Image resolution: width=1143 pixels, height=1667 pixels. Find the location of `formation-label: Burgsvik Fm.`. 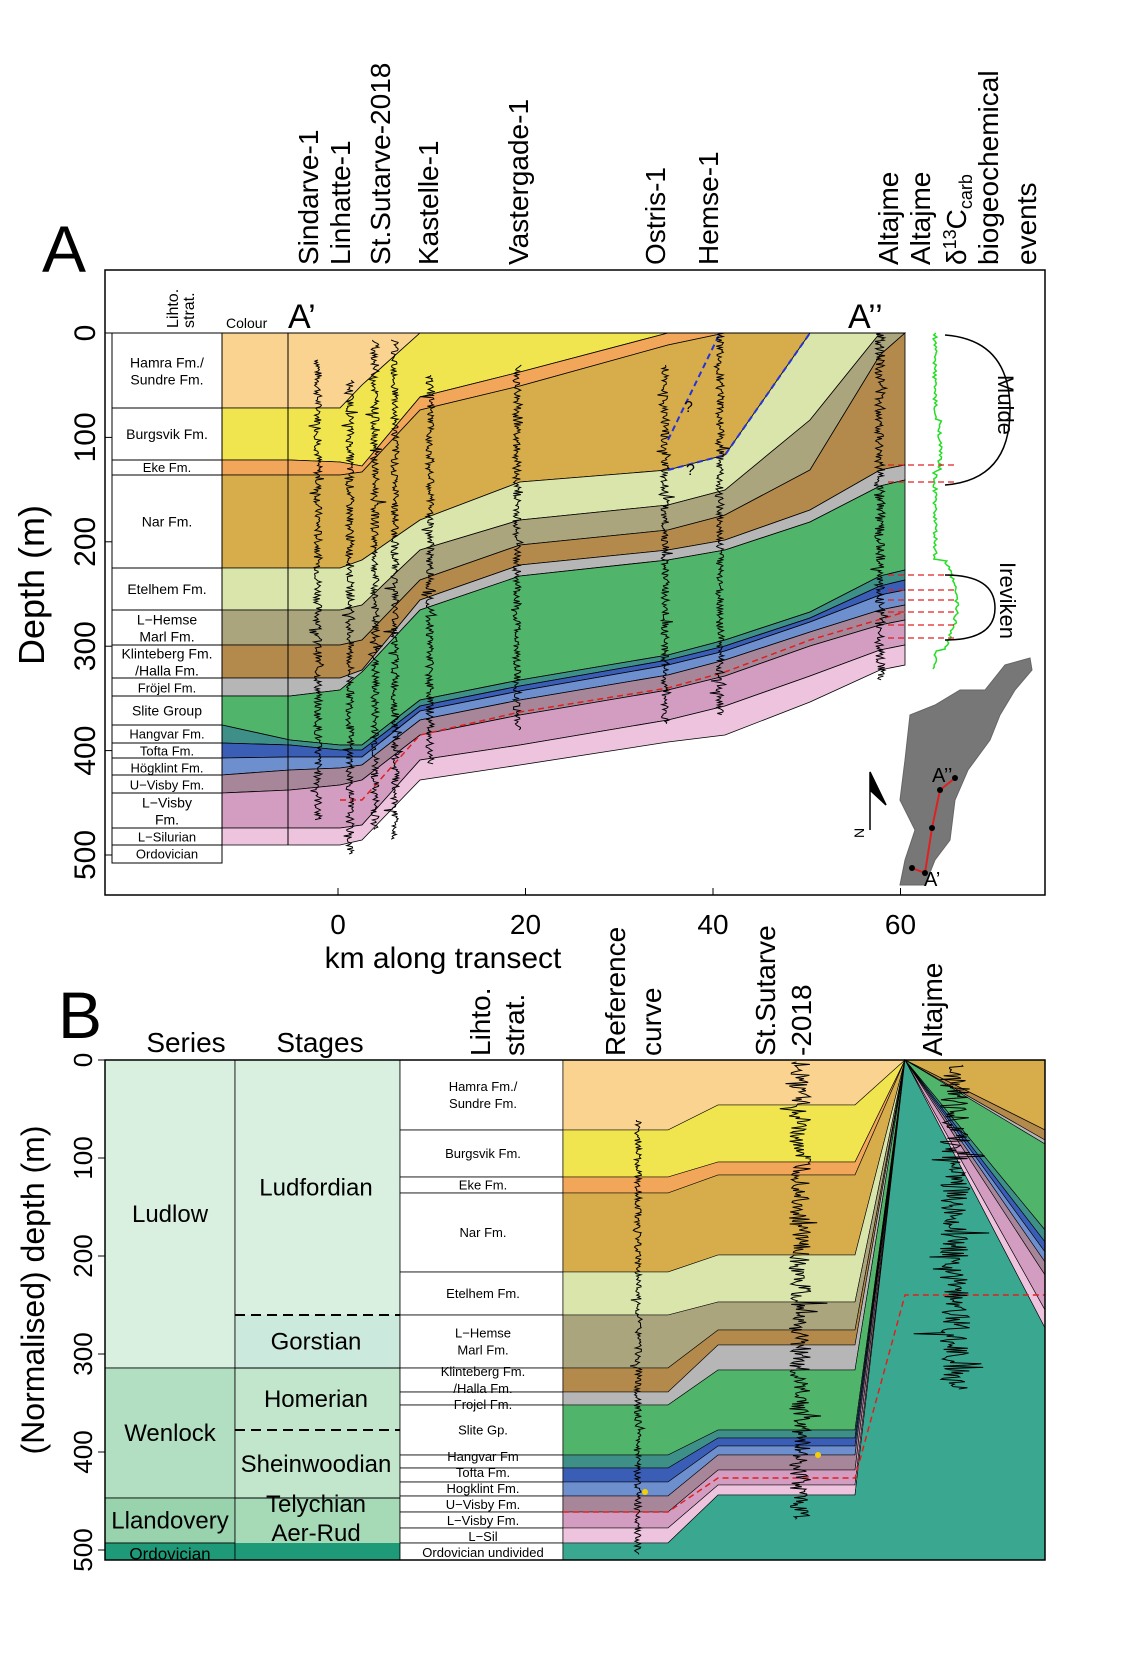

formation-label: Burgsvik Fm. is located at coordinates (483, 1153).